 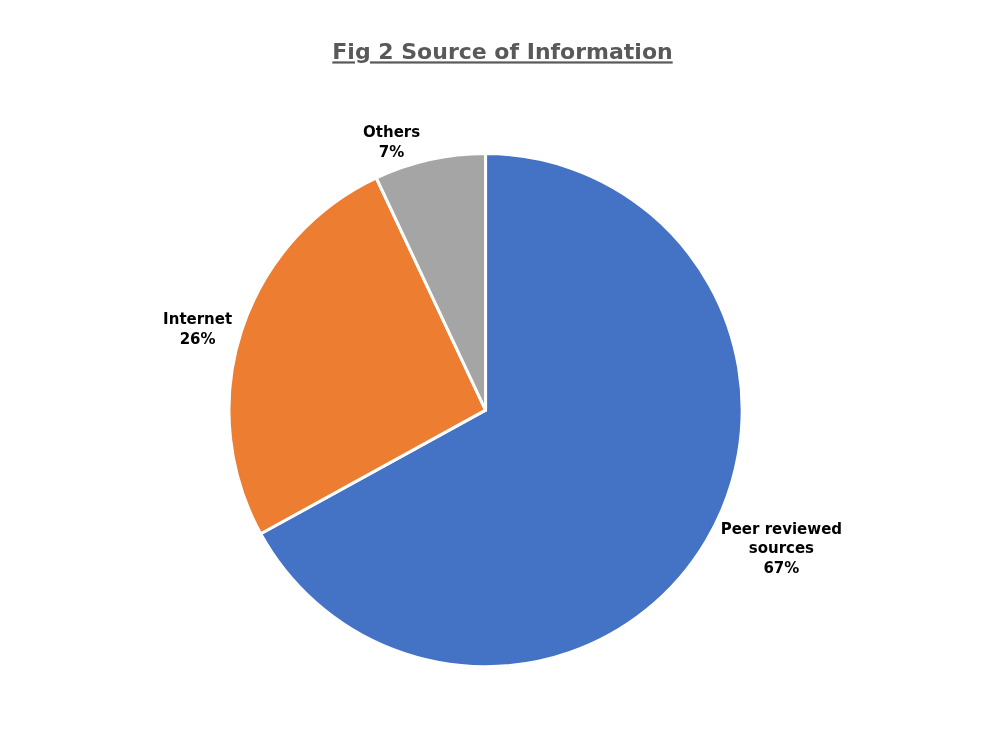 I want to click on slice-label: Peer reviewed sources, so click(x=781, y=538).